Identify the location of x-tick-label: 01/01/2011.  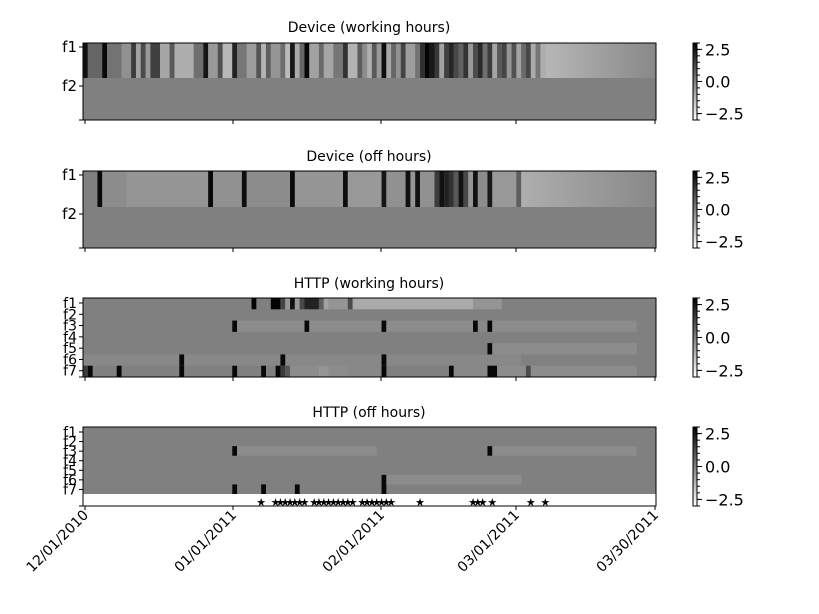
(206, 541).